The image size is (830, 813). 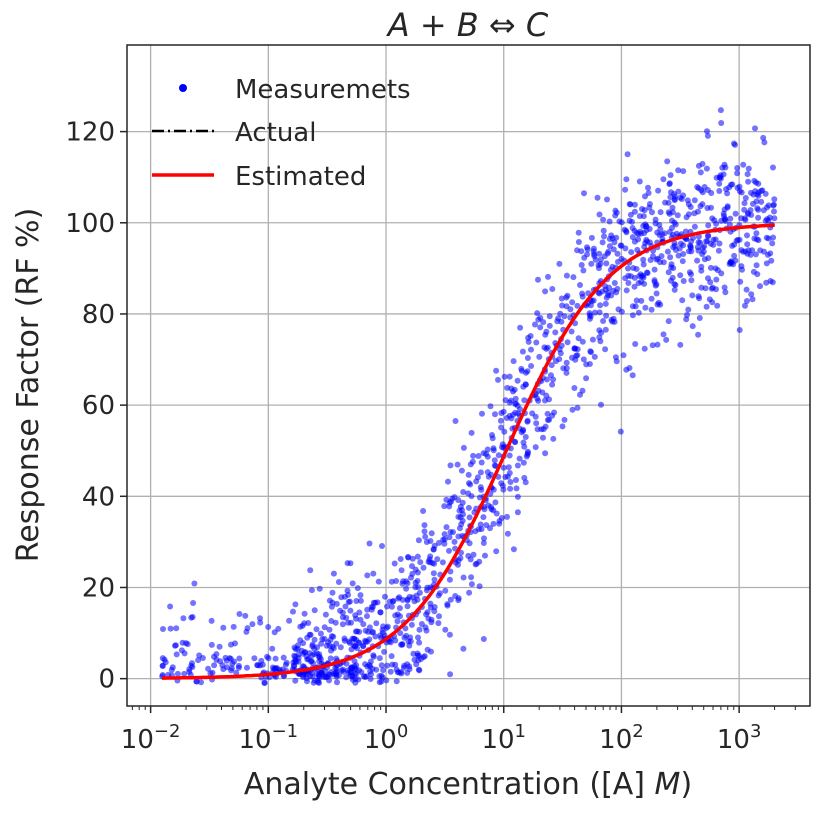 What do you see at coordinates (98, 406) in the screenshot?
I see `y-tick-label: 60` at bounding box center [98, 406].